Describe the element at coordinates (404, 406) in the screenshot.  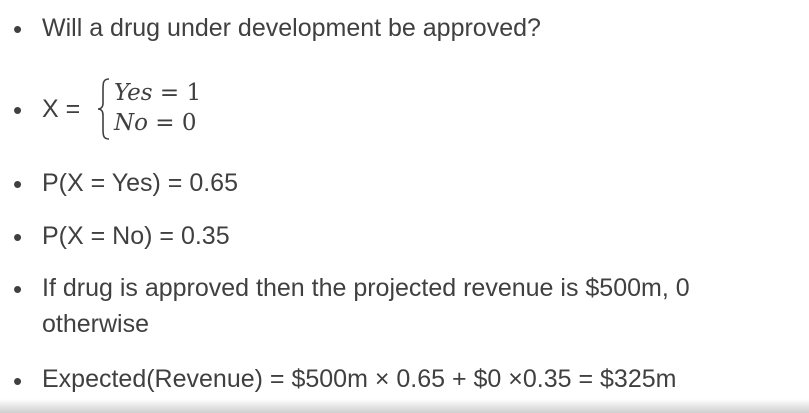
I see `bottom-shadow` at that location.